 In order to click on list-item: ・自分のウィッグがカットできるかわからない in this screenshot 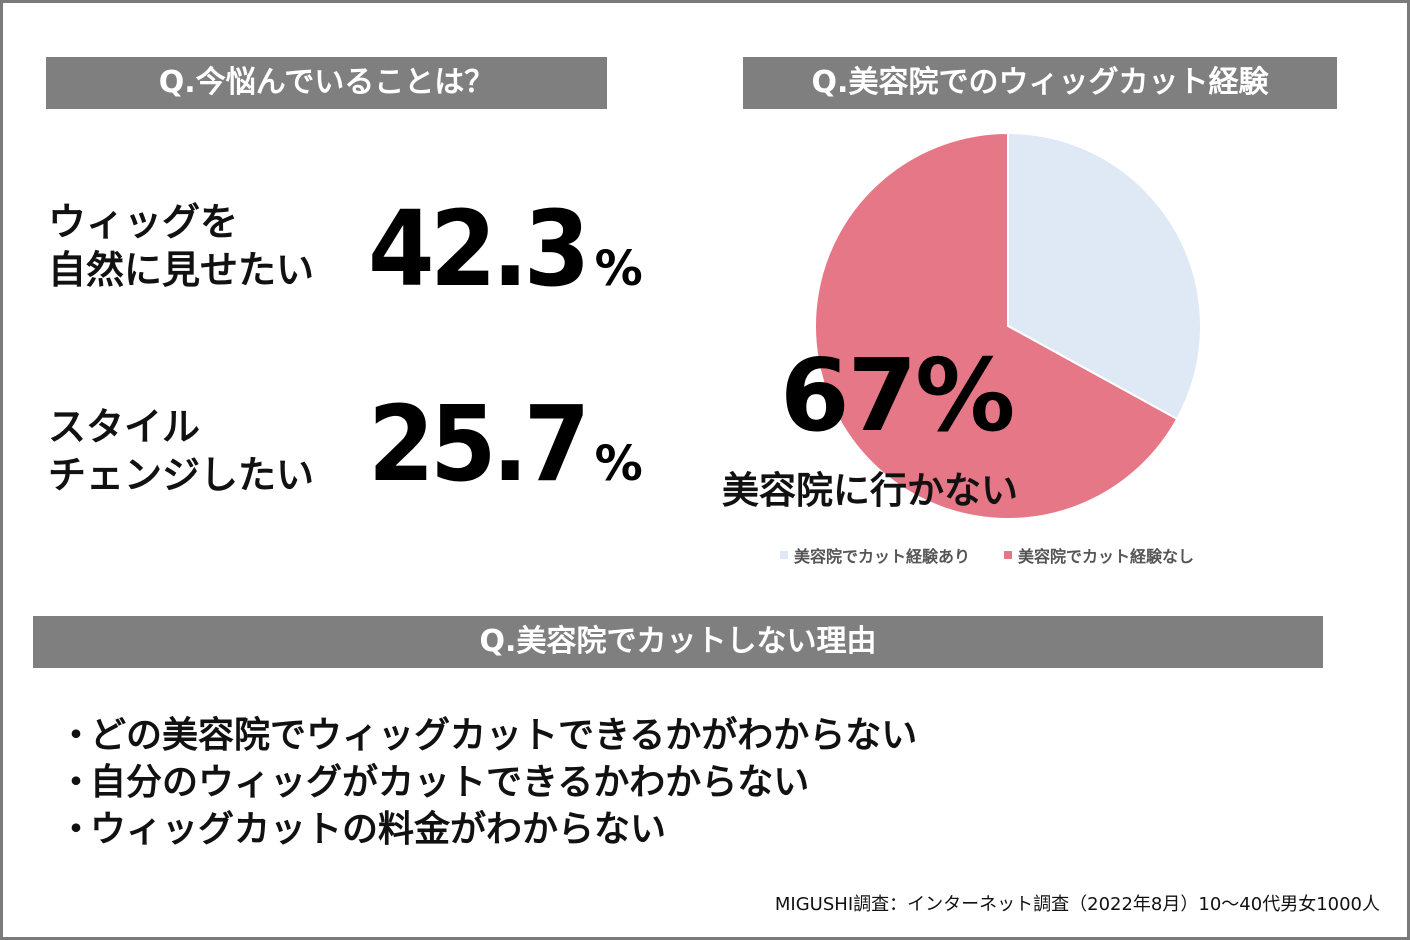, I will do `click(487, 782)`.